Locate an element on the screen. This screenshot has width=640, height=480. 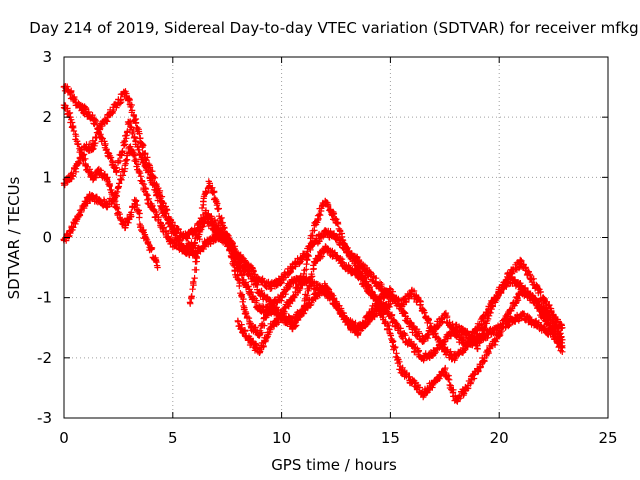
y-tick-label: -3 is located at coordinates (44, 418).